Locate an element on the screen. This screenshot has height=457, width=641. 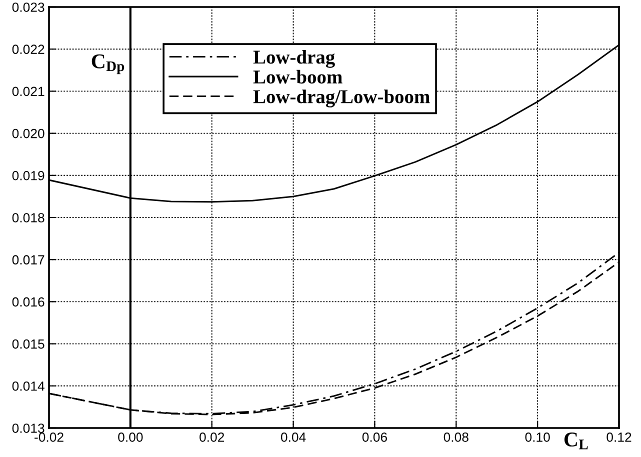
legend-label: Low-drag/Low-boom is located at coordinates (341, 99).